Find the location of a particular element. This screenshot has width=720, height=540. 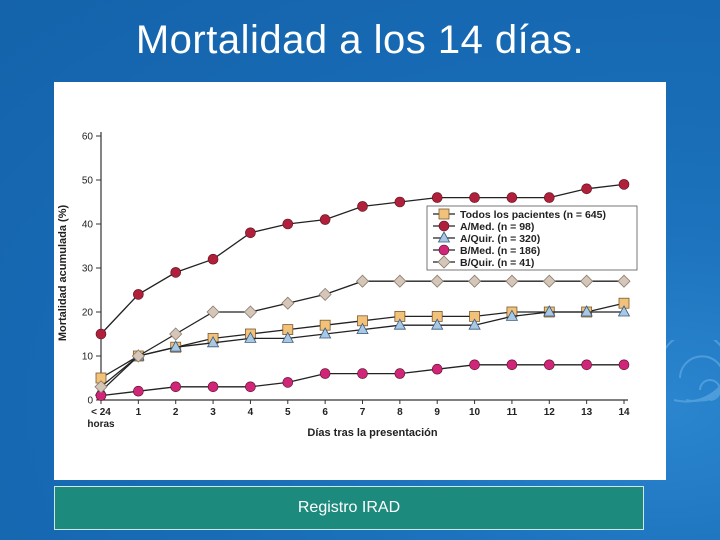

source-box: Registro IRAD is located at coordinates (349, 508).